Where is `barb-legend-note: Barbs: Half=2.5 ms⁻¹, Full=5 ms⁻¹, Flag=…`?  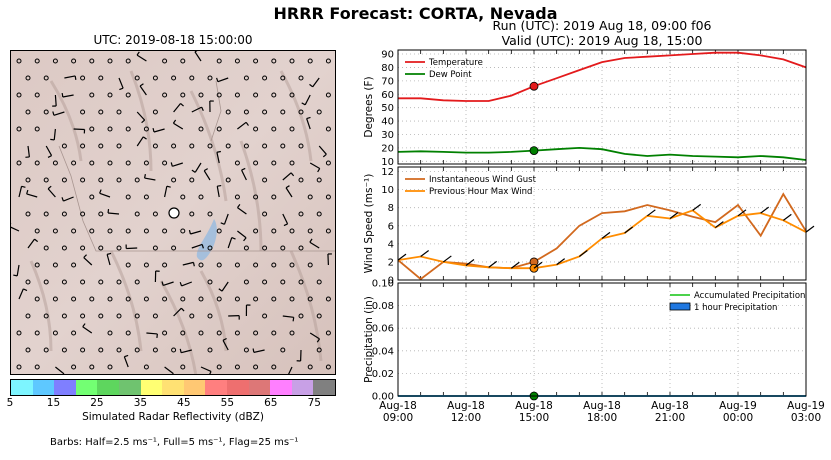 barb-legend-note: Barbs: Half=2.5 ms⁻¹, Full=5 ms⁻¹, Flag=… is located at coordinates (174, 442).